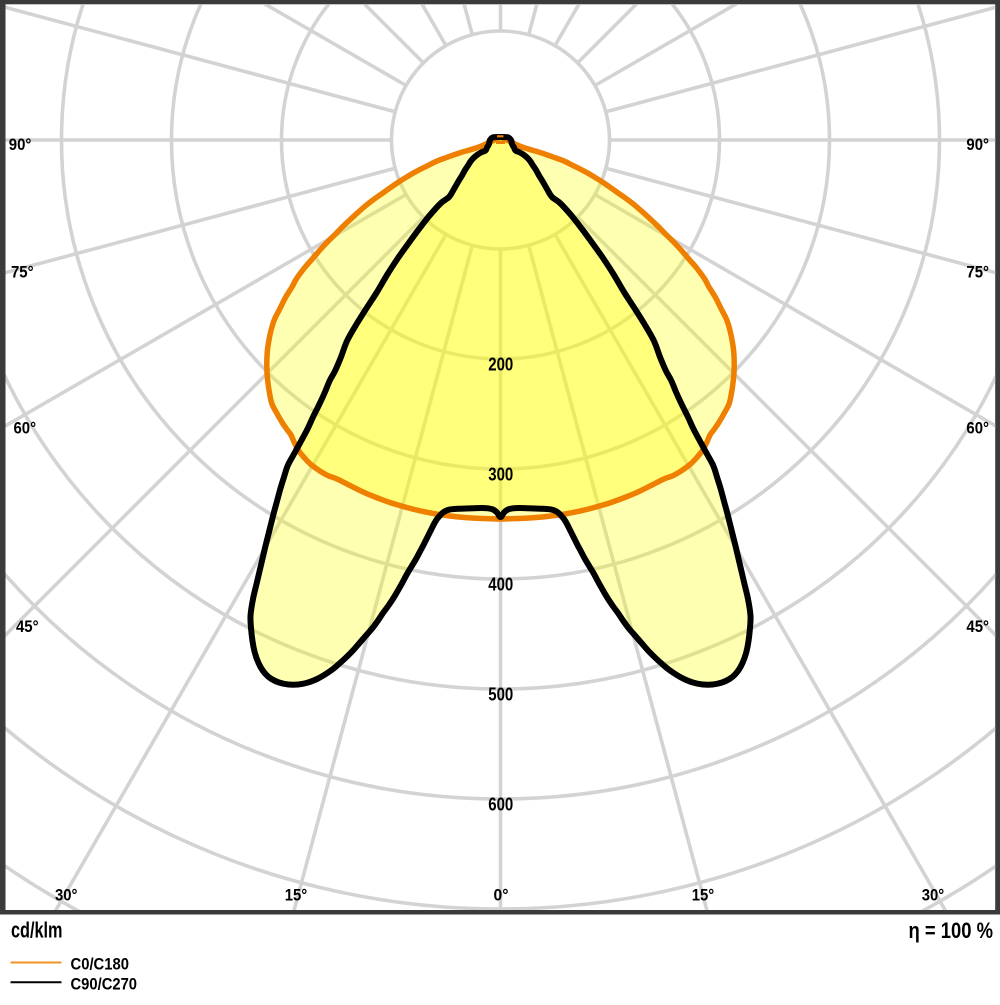 This screenshot has height=1005, width=1000. I want to click on svg-text: 300, so click(500, 475).